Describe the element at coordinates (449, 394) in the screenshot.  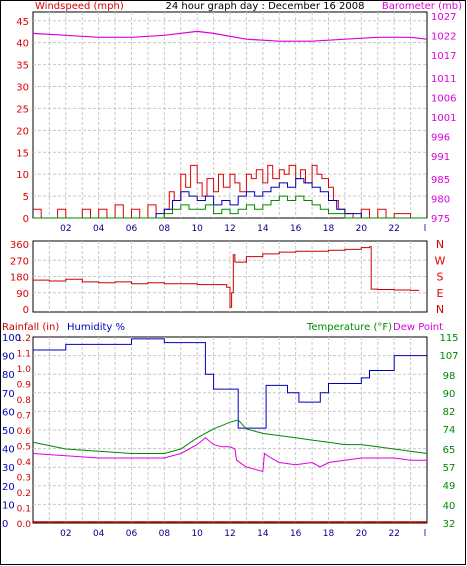
I see `bot-temp-tick: 90` at that location.